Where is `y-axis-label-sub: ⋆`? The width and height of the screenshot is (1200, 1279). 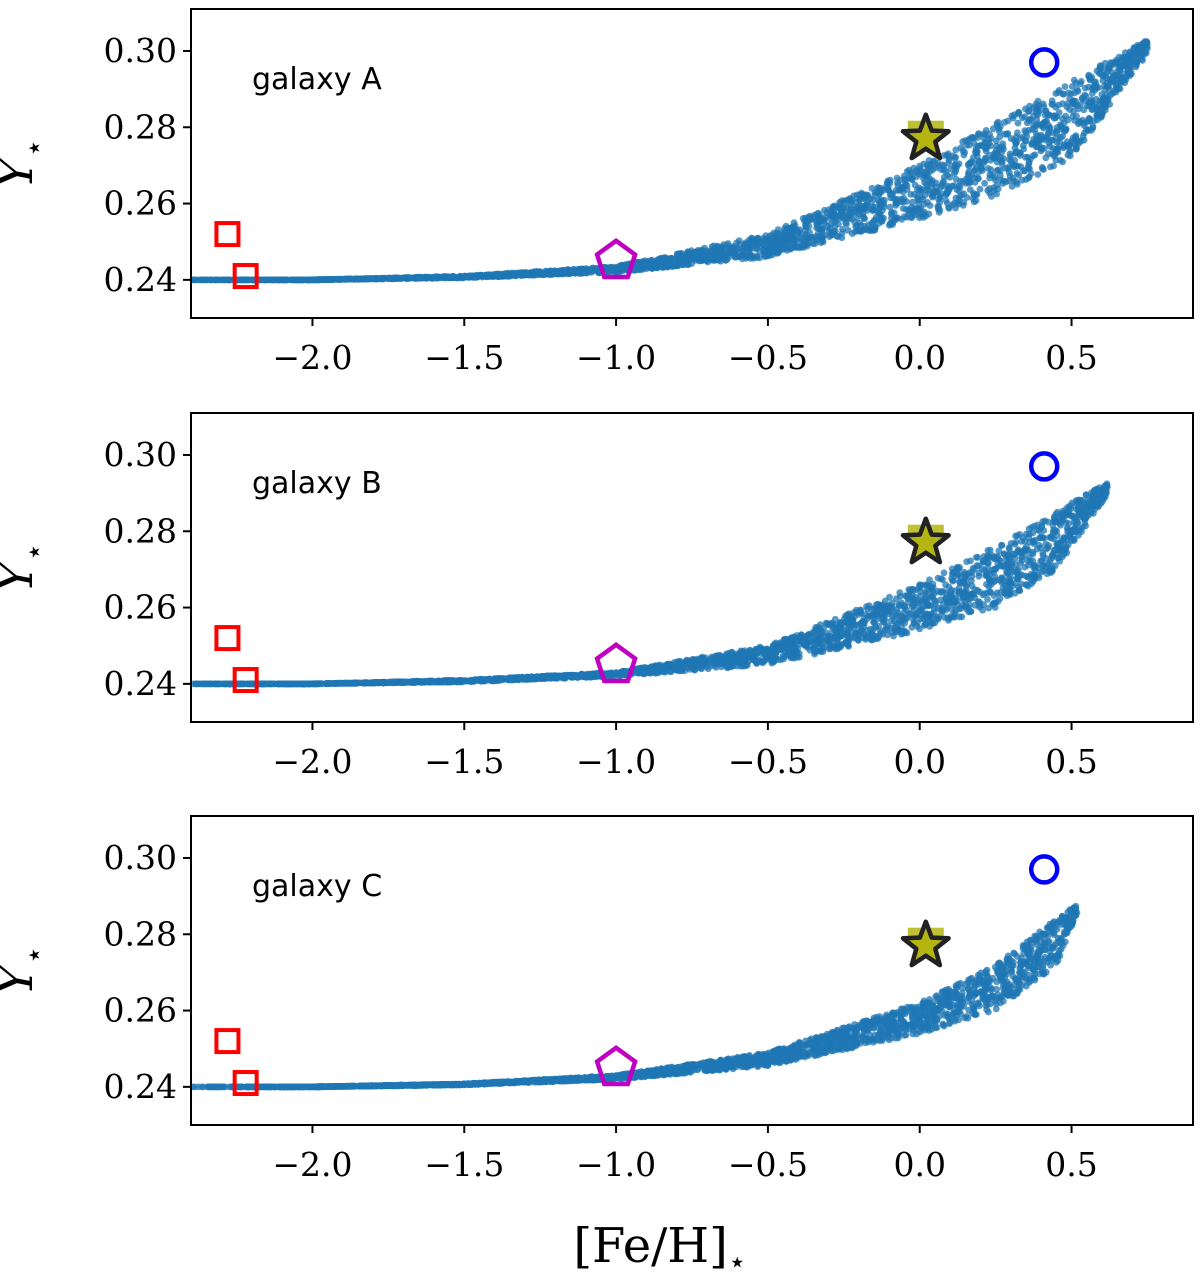 y-axis-label-sub: ⋆ is located at coordinates (34, 148).